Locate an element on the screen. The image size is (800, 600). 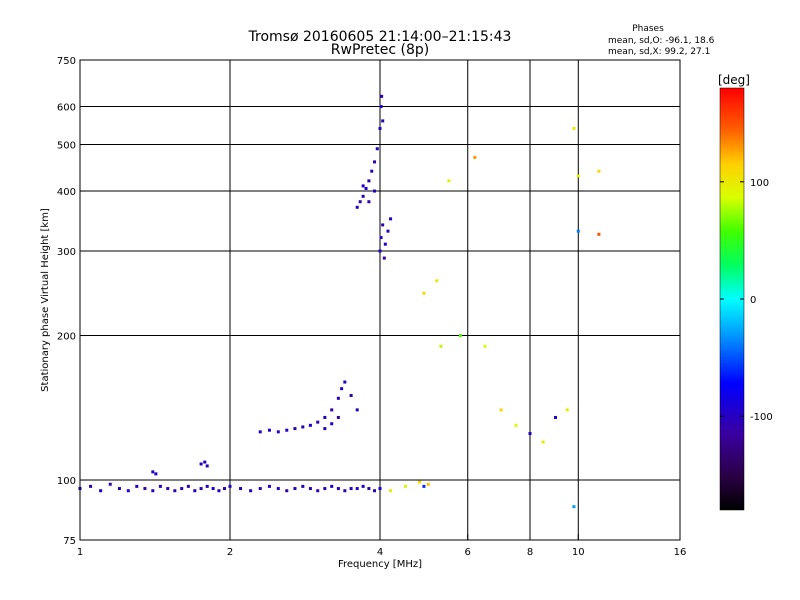
phases-box-title: Phases is located at coordinates (648, 29).